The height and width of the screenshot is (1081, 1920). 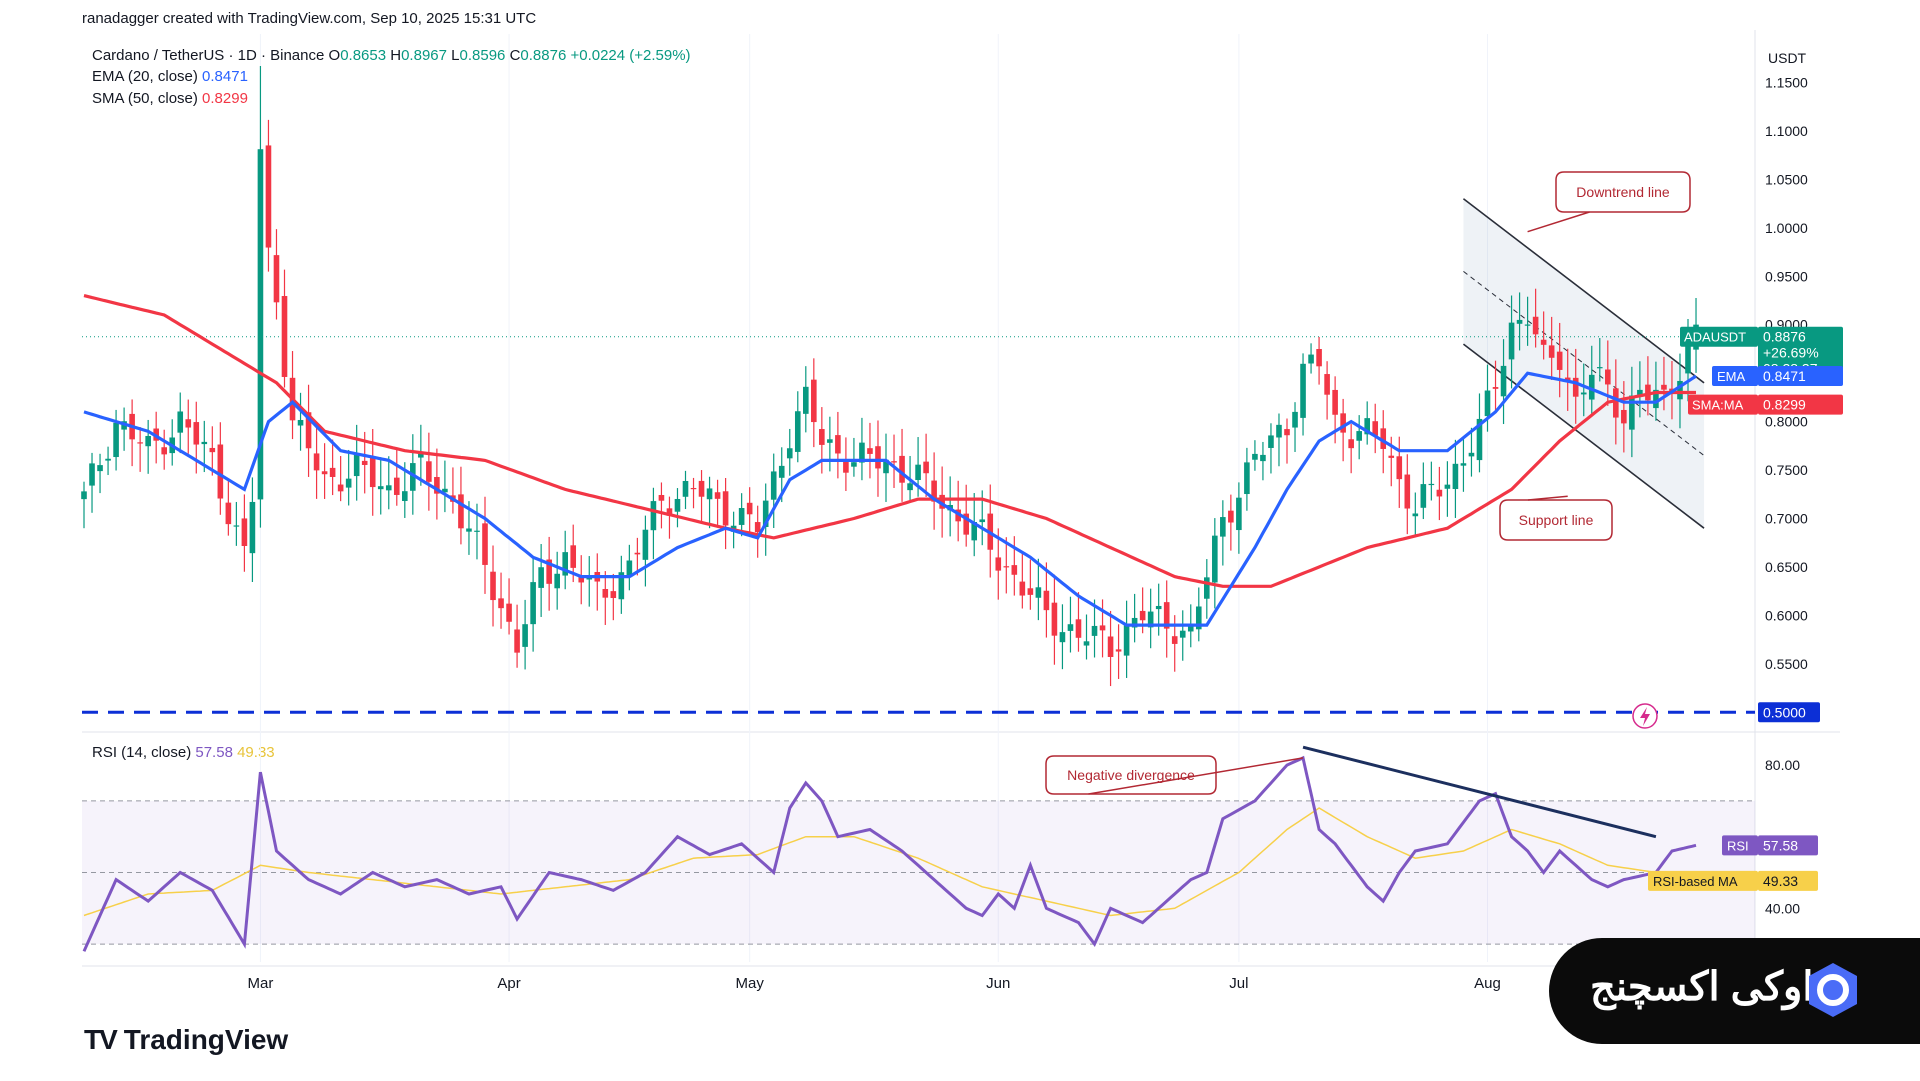 What do you see at coordinates (1784, 376) in the screenshot?
I see `ema-price-tag-text-0: 0.8471` at bounding box center [1784, 376].